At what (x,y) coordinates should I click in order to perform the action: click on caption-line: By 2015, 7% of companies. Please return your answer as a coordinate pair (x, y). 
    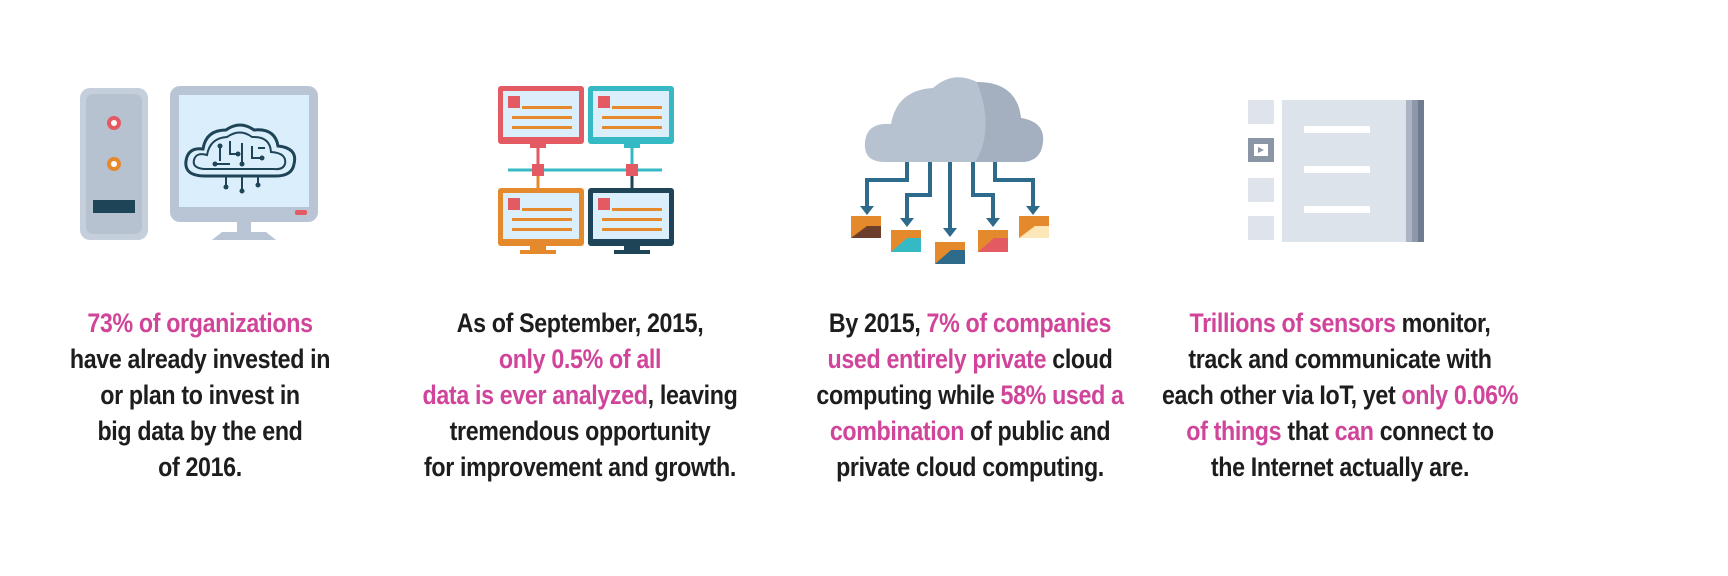
    Looking at the image, I should click on (970, 323).